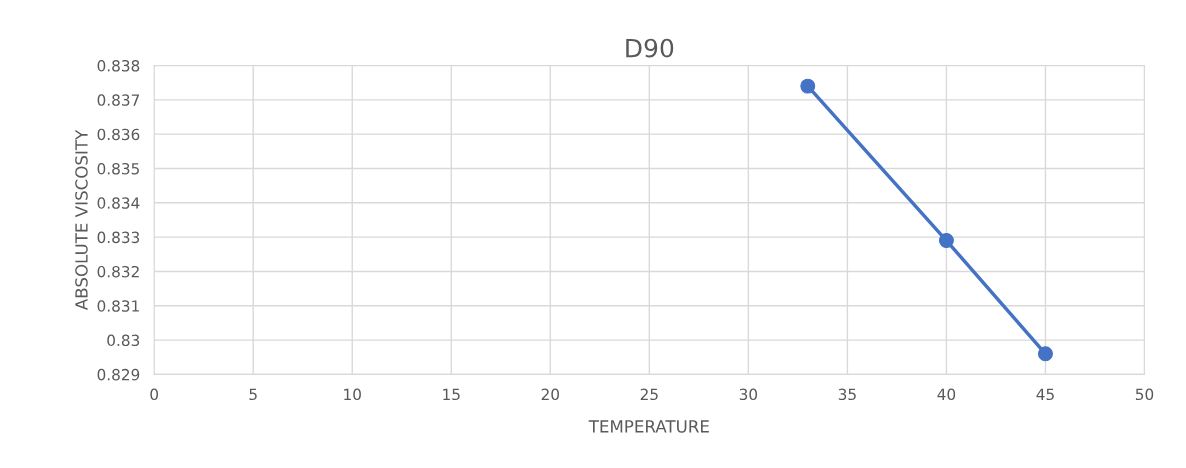 The image size is (1186, 468). I want to click on x-tick-label: 50, so click(1144, 394).